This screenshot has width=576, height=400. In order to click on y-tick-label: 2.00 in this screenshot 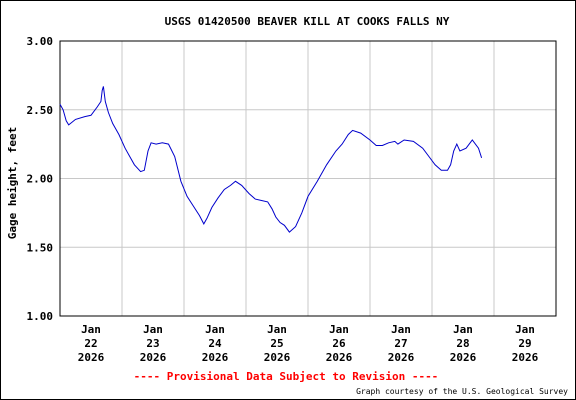, I will do `click(40, 179)`.